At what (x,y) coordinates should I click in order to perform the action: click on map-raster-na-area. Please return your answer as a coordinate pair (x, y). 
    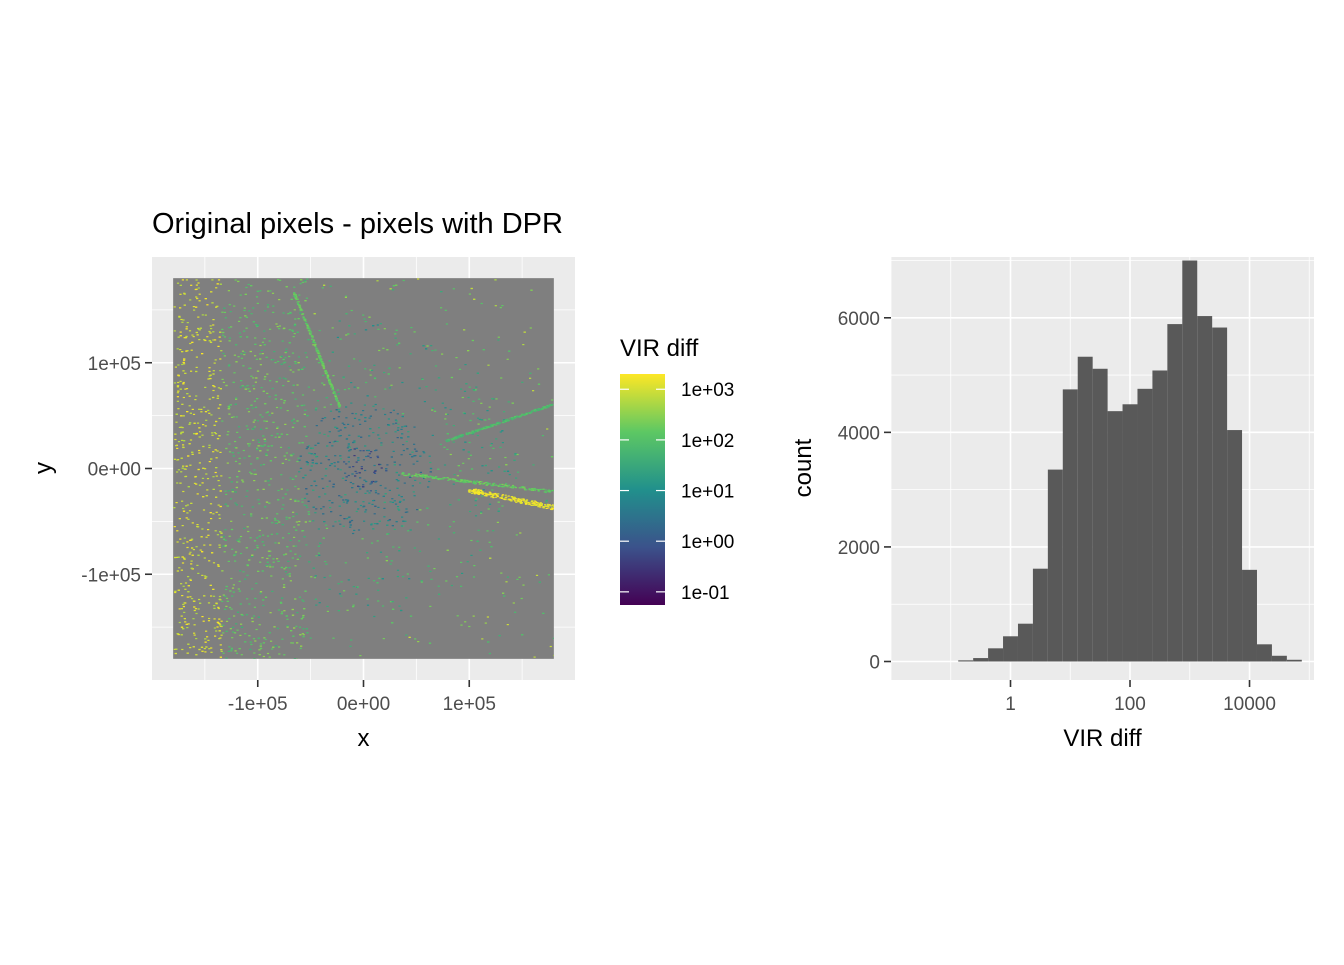
    Looking at the image, I should click on (363, 468).